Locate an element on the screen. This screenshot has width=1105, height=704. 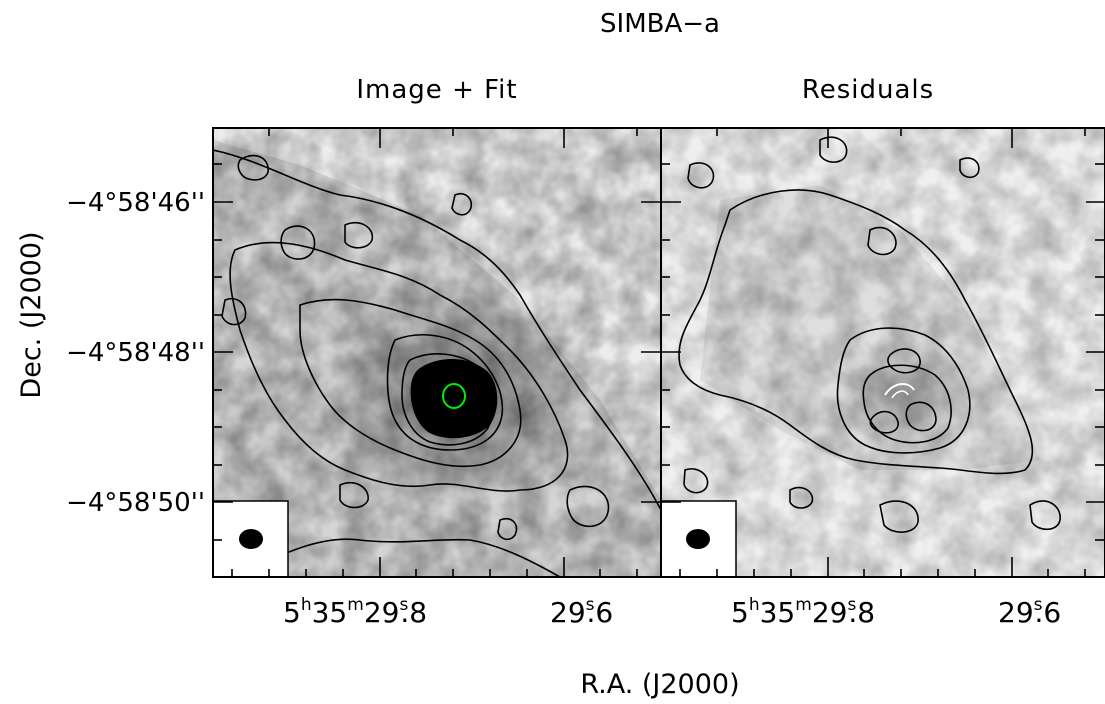
contour-peak-b is located at coordinates (884, 422).